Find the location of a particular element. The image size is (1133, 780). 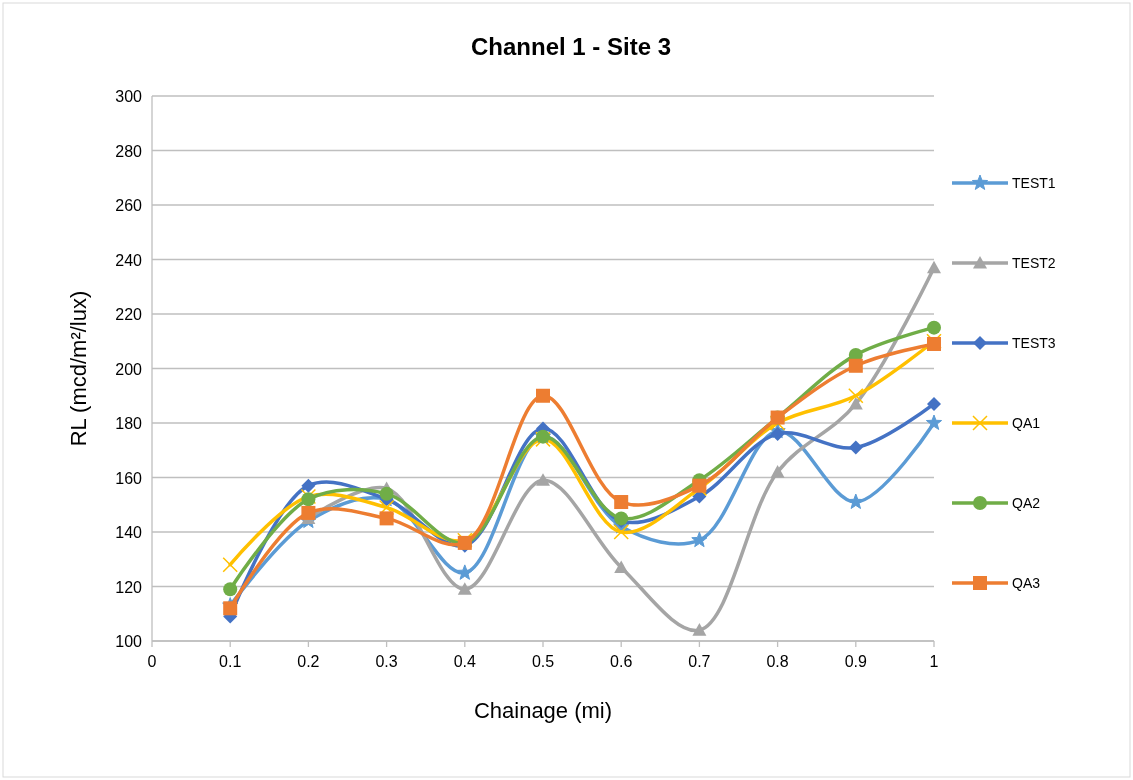

legend-label: QA2 is located at coordinates (1026, 503).